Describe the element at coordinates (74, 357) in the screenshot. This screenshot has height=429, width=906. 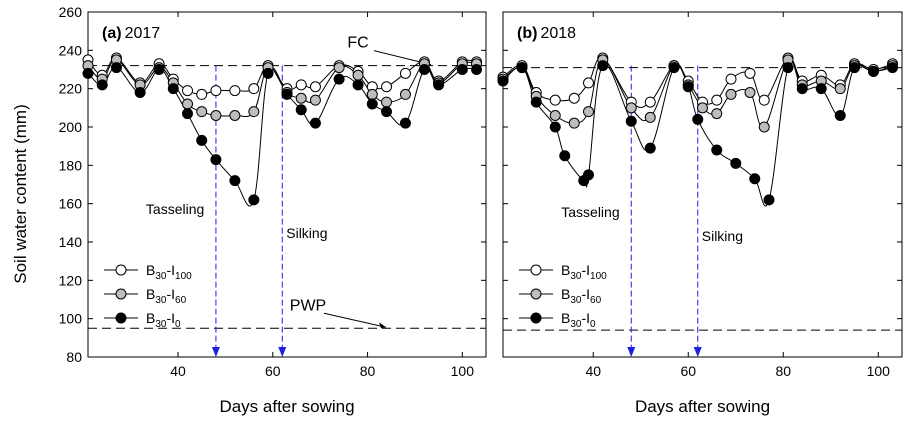
I see `y-tick-label: 80` at that location.